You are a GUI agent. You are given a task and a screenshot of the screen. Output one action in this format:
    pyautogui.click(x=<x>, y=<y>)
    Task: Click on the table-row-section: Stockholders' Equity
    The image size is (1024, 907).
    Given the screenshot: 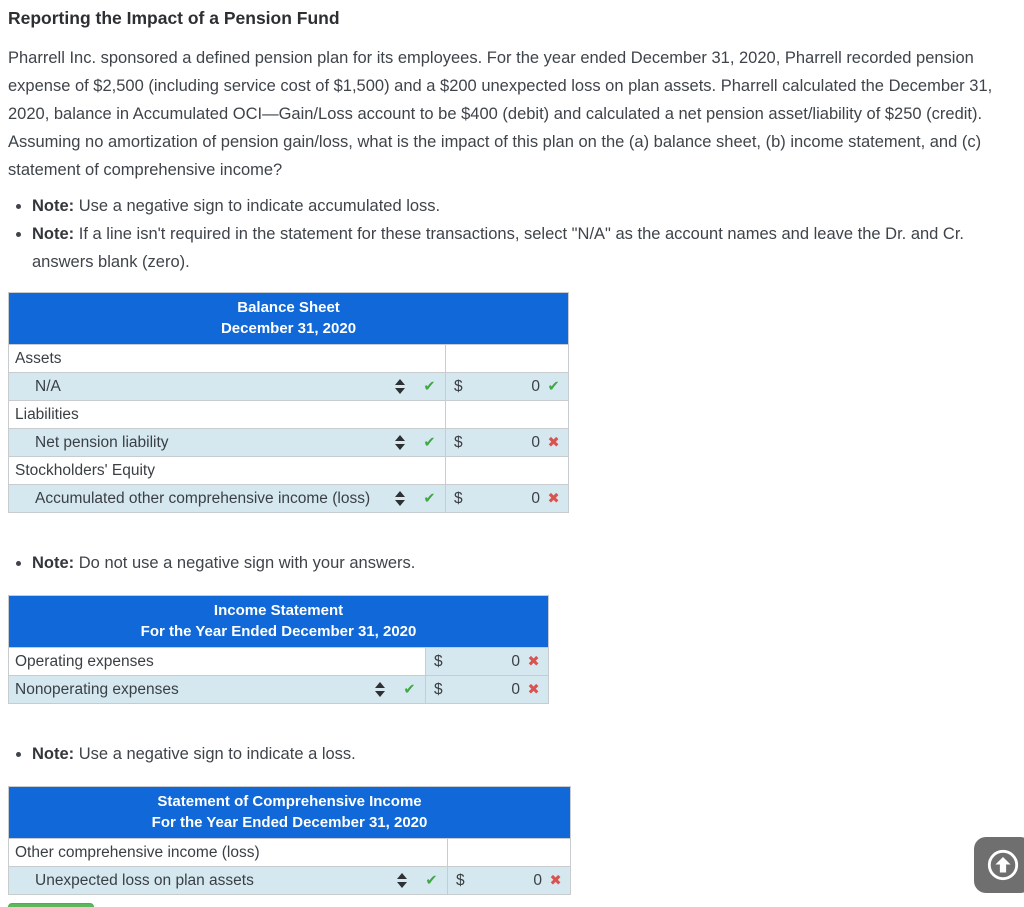 What is the action you would take?
    pyautogui.click(x=288, y=470)
    